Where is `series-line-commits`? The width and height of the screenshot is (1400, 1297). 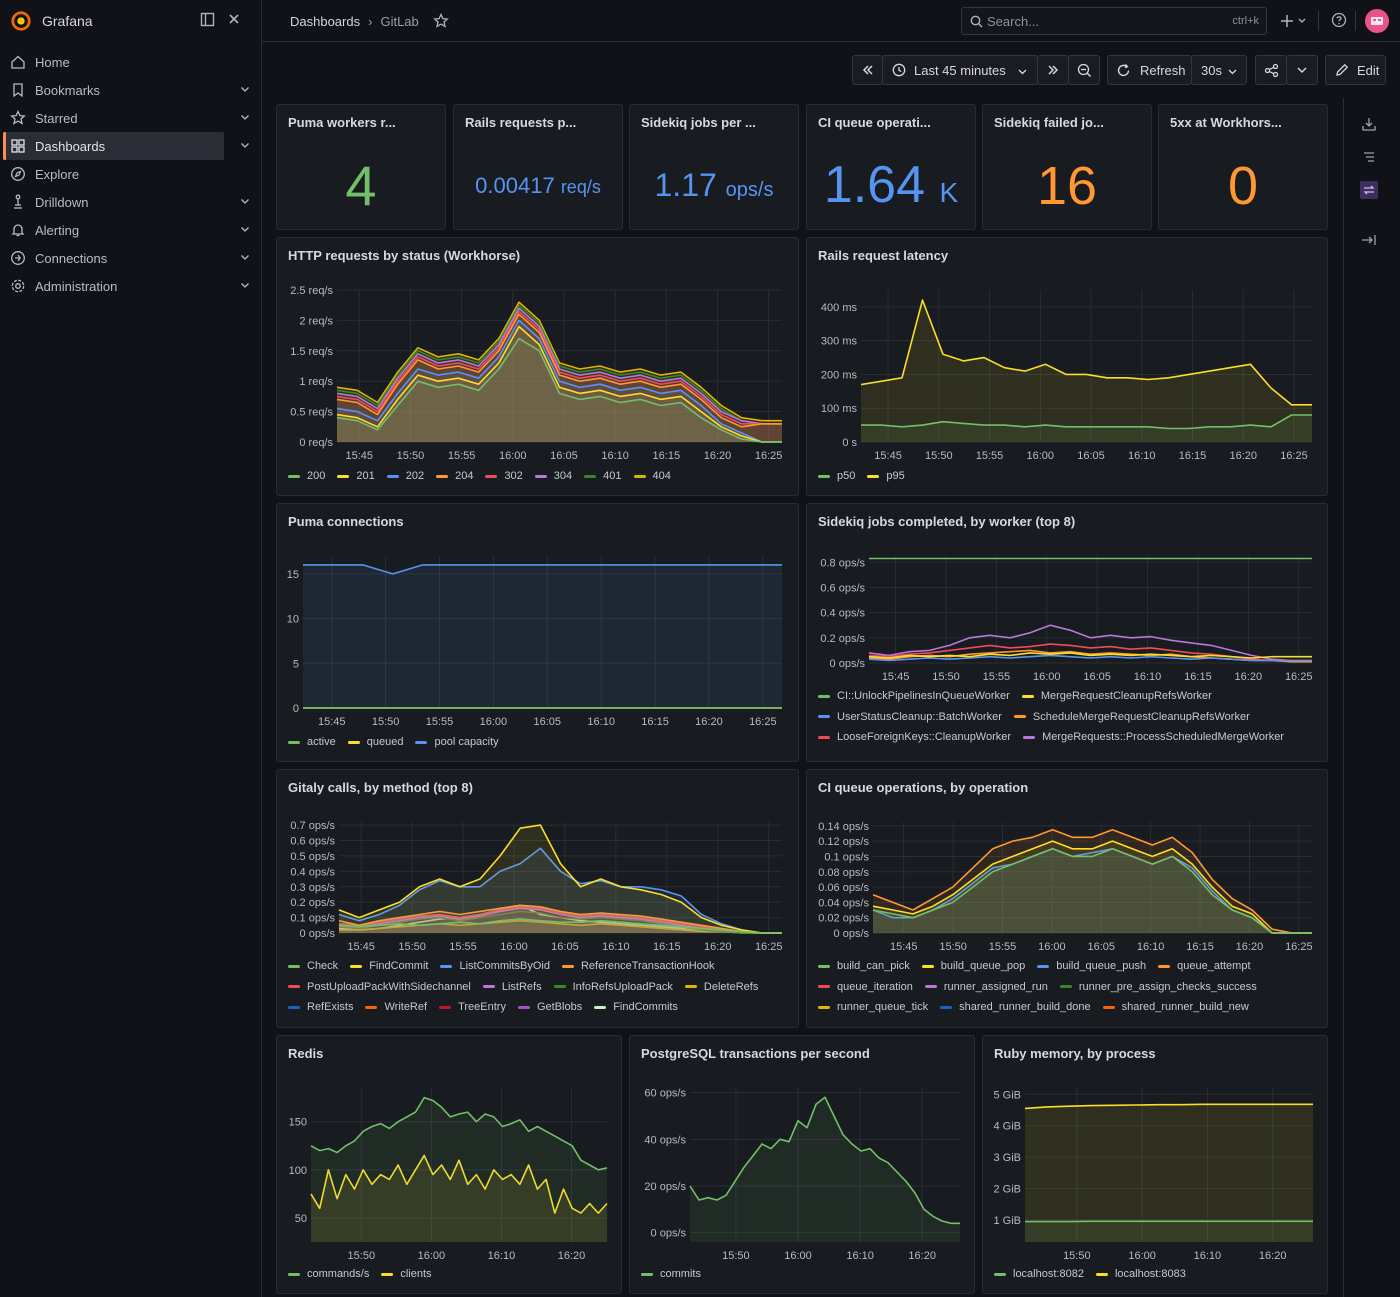
series-line-commits is located at coordinates (824, 1160).